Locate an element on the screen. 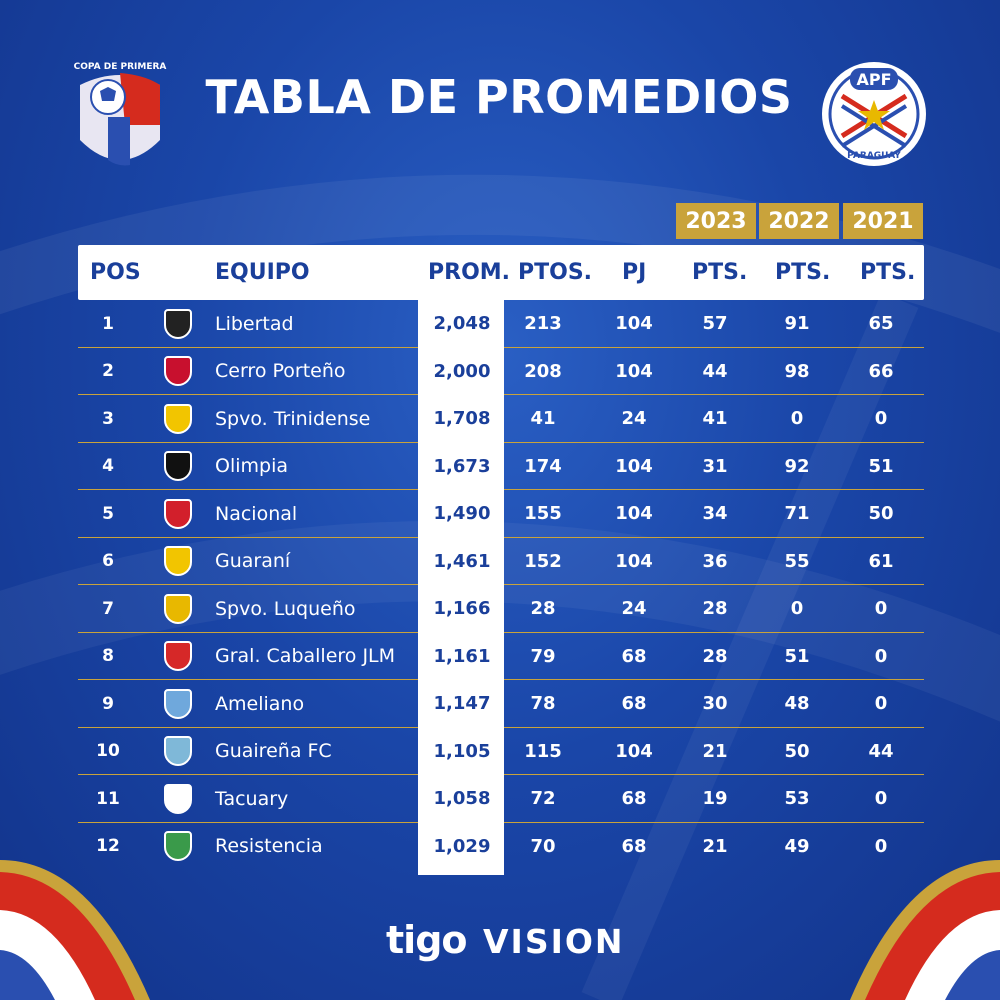  ptos-cell: 70 is located at coordinates (543, 846).